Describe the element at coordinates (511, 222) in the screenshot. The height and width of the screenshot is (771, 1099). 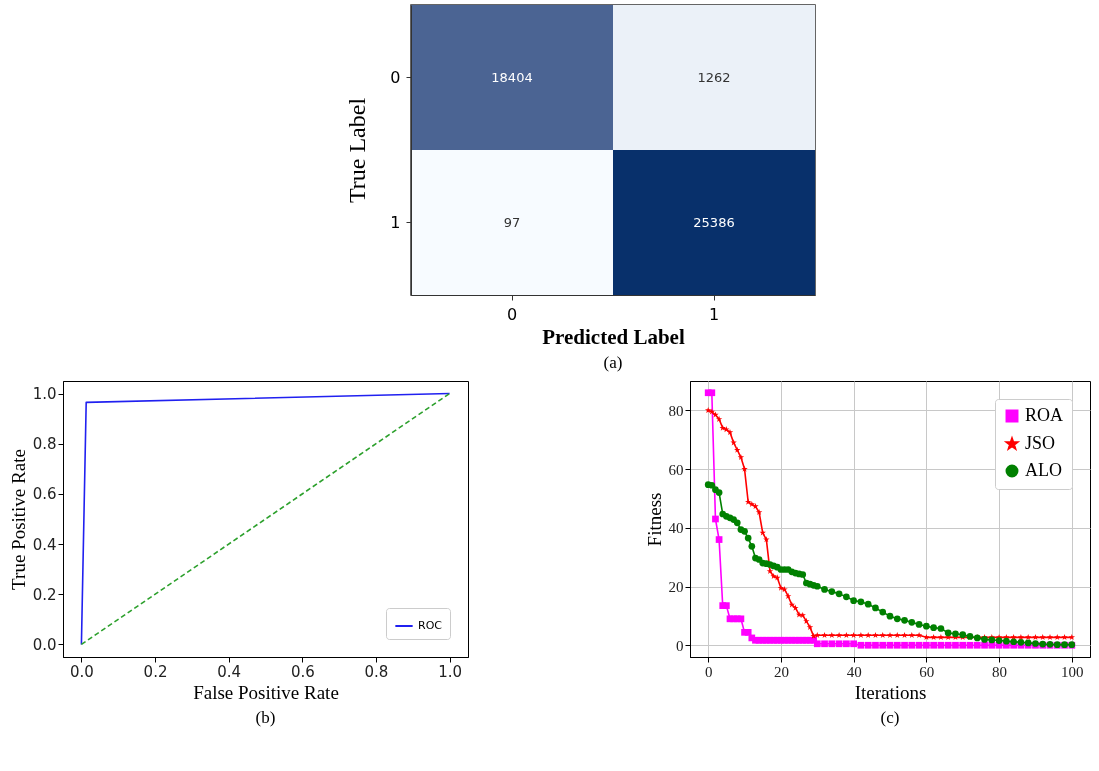
I see `data-label: 97` at that location.